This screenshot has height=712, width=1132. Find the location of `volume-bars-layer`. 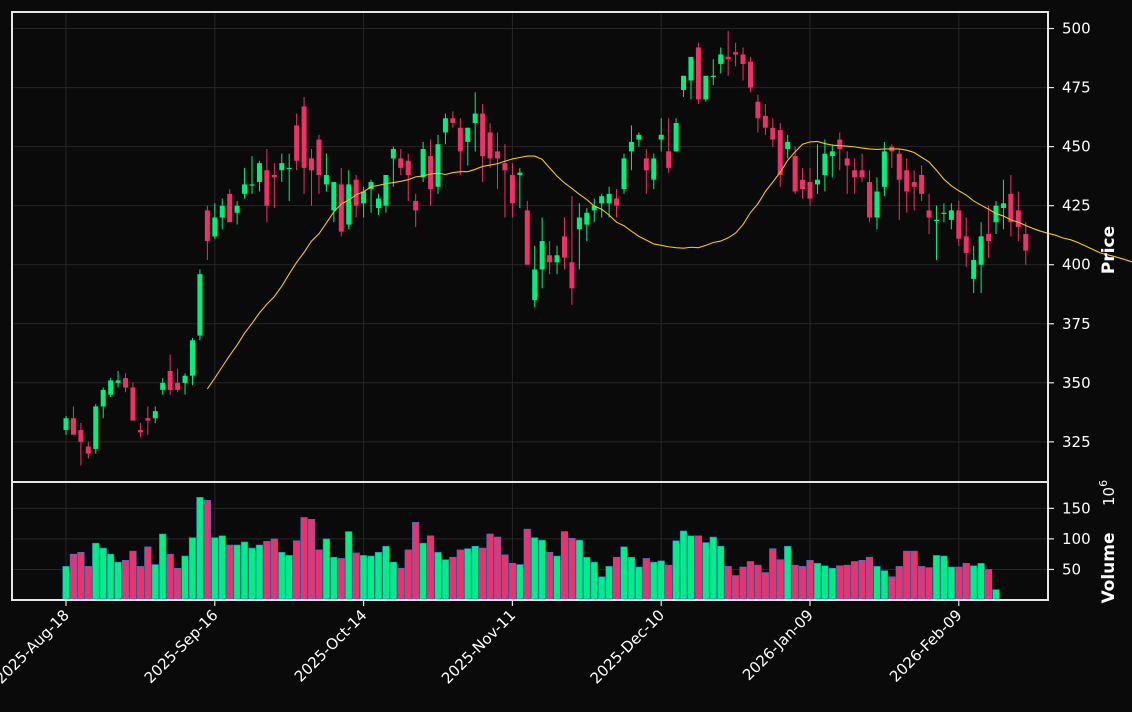

volume-bars-layer is located at coordinates (531, 548).